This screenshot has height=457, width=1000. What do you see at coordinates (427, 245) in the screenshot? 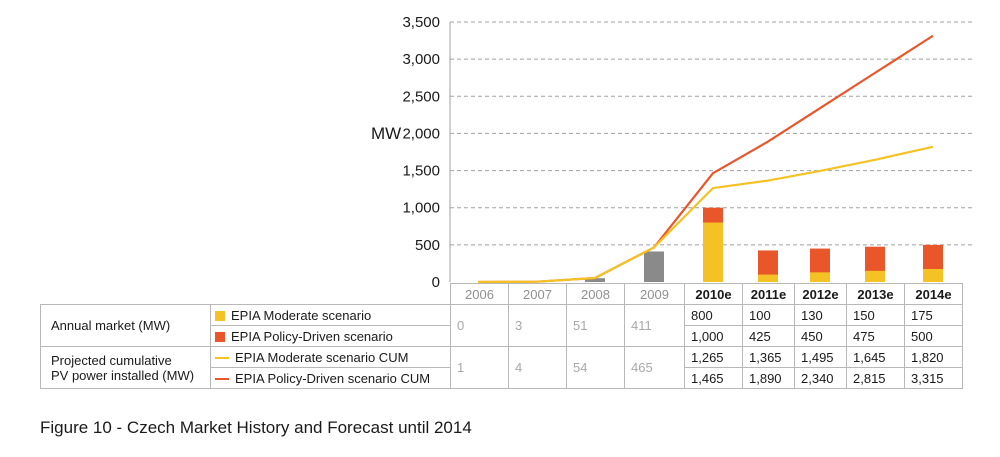
I see `y-tick-500: 500` at bounding box center [427, 245].